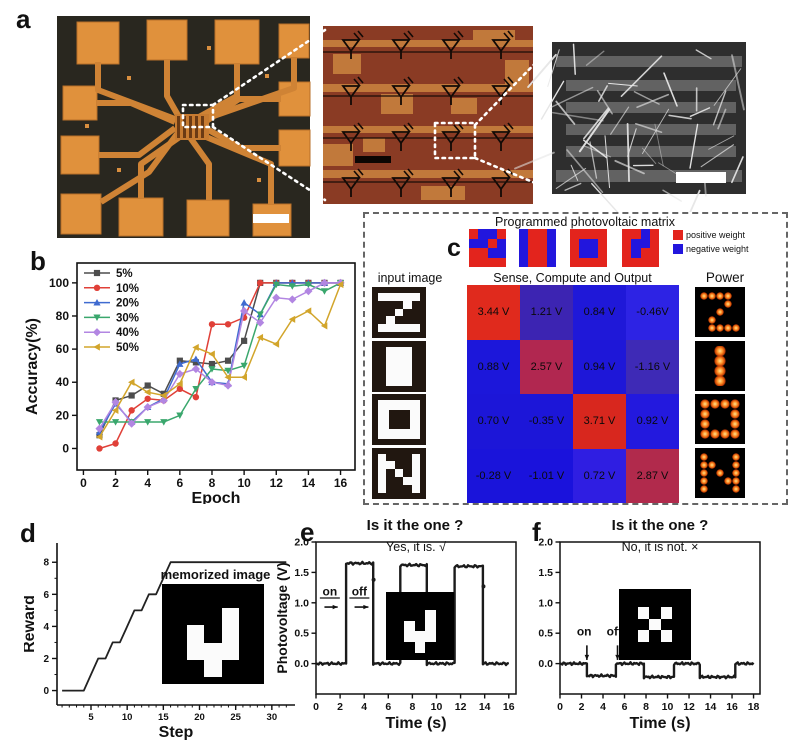 This screenshot has height=743, width=790. Describe the element at coordinates (493, 366) in the screenshot. I see `matrix-cell-voltage: 0.88 V` at that location.